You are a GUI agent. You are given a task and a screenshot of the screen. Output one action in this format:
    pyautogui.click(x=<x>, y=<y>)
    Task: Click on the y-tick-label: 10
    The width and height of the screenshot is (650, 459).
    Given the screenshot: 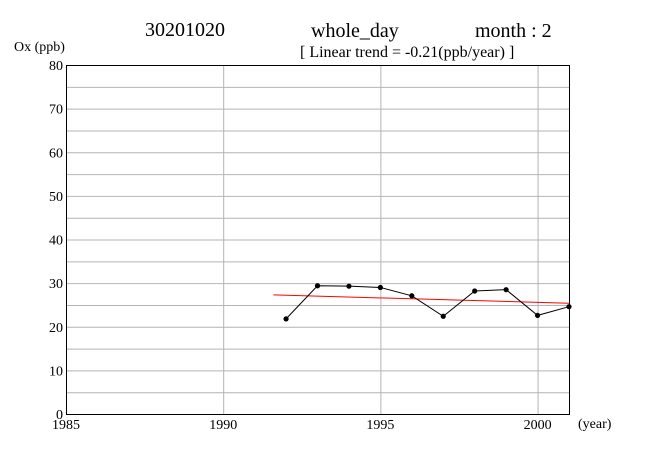 What is the action you would take?
    pyautogui.click(x=56, y=371)
    